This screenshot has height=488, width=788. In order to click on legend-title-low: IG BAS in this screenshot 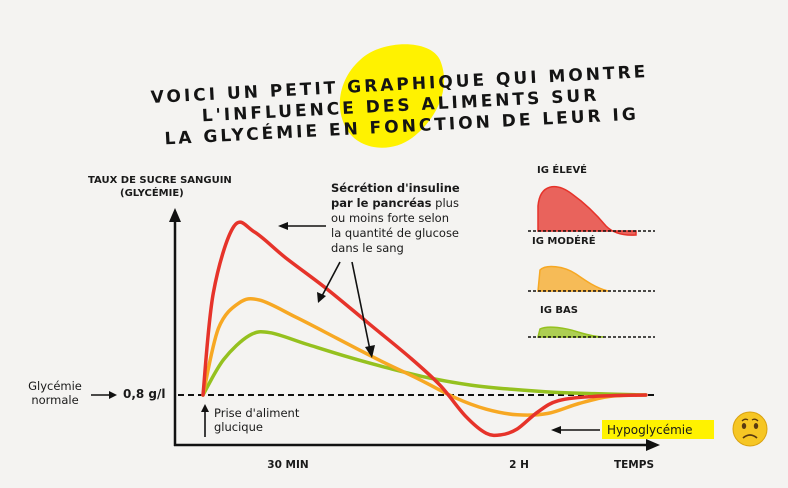, I will do `click(559, 310)`.